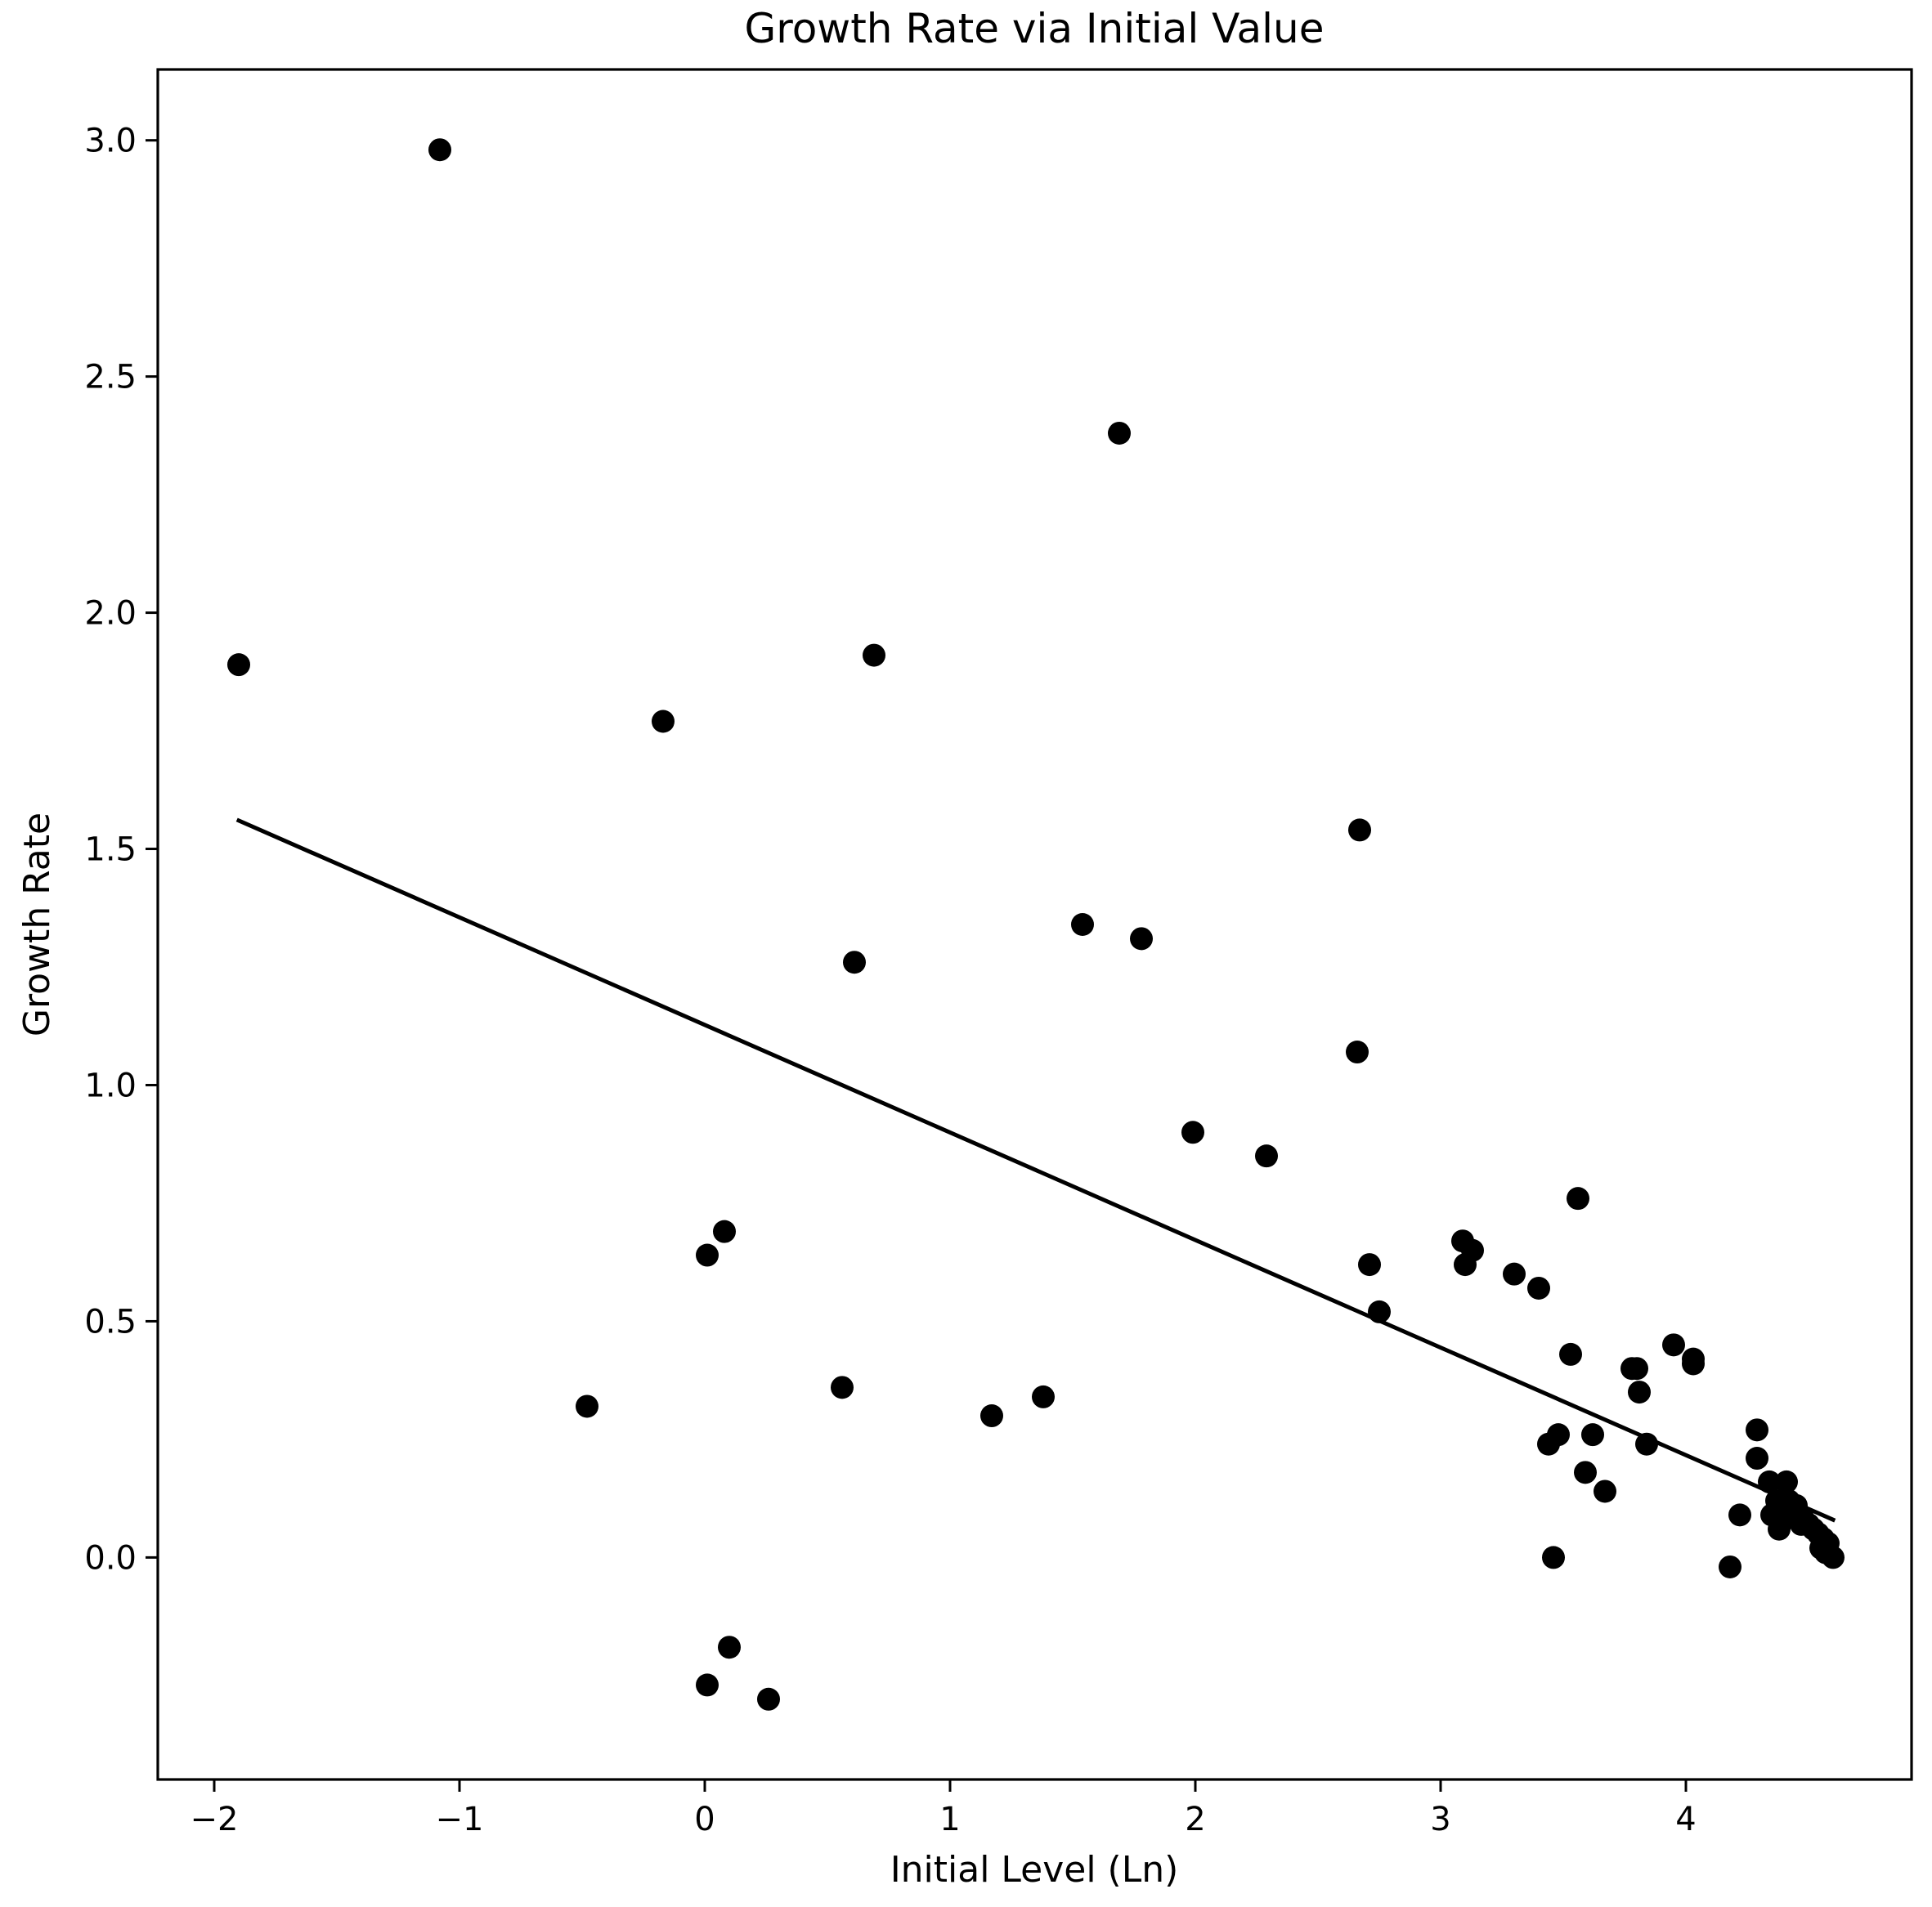  I want to click on x-tick-label: 0, so click(704, 1819).